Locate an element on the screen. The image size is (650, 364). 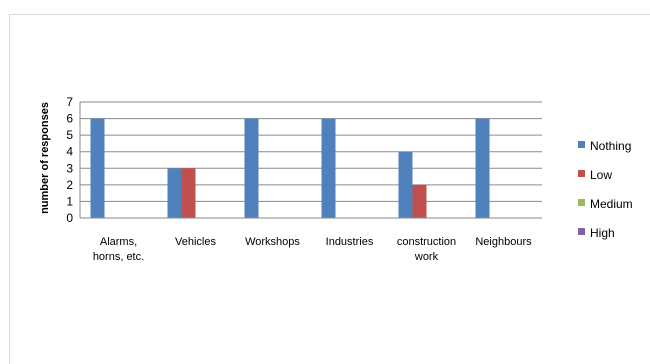
x-tick-label: Workshops is located at coordinates (272, 242).